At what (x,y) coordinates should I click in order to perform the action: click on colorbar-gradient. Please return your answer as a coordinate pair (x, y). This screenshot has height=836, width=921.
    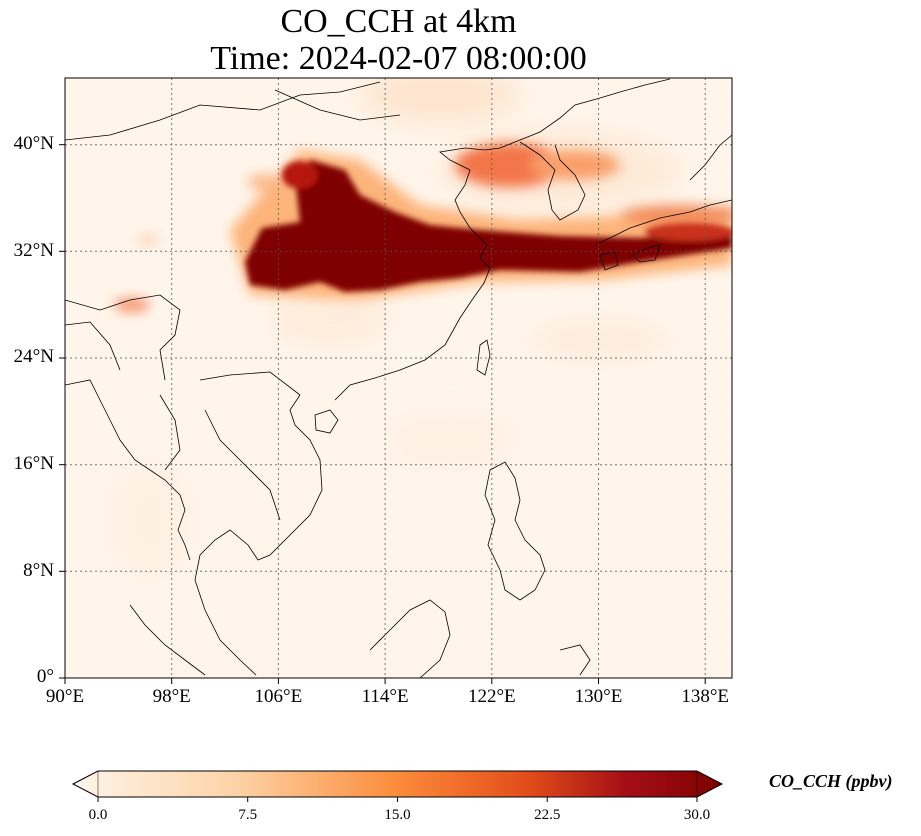
    Looking at the image, I should click on (397, 784).